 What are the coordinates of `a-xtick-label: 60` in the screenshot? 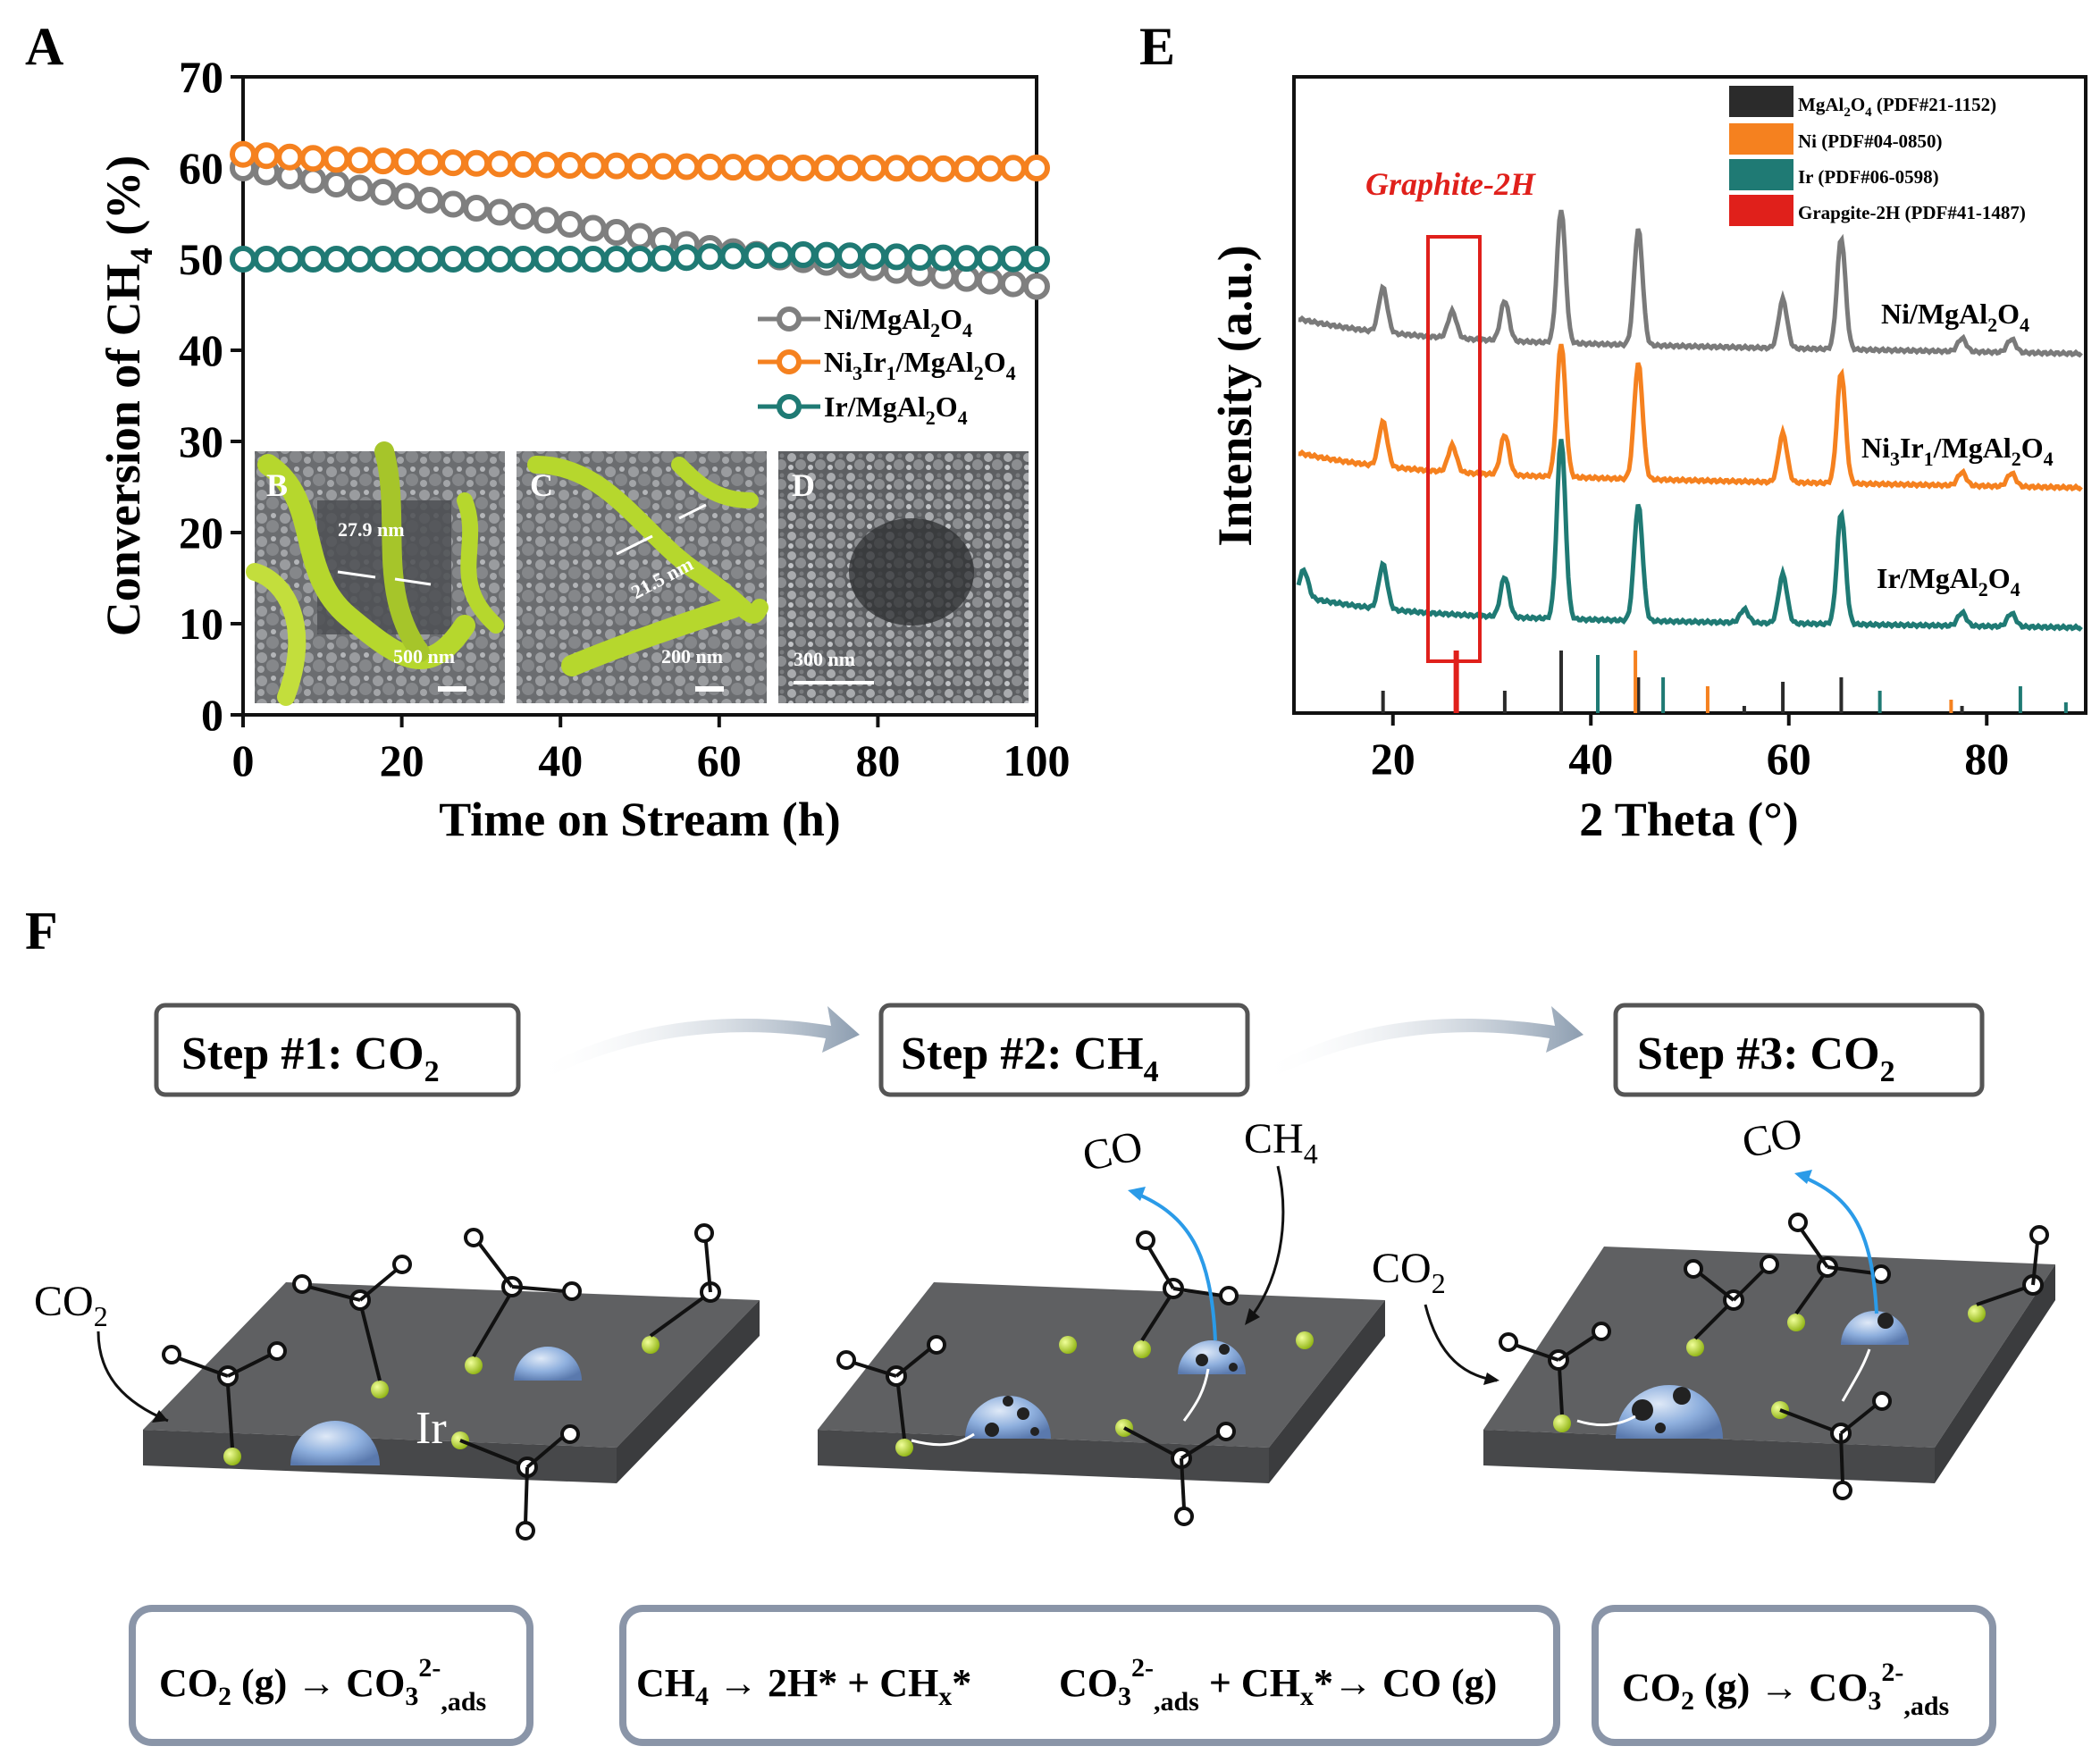 It's located at (719, 760).